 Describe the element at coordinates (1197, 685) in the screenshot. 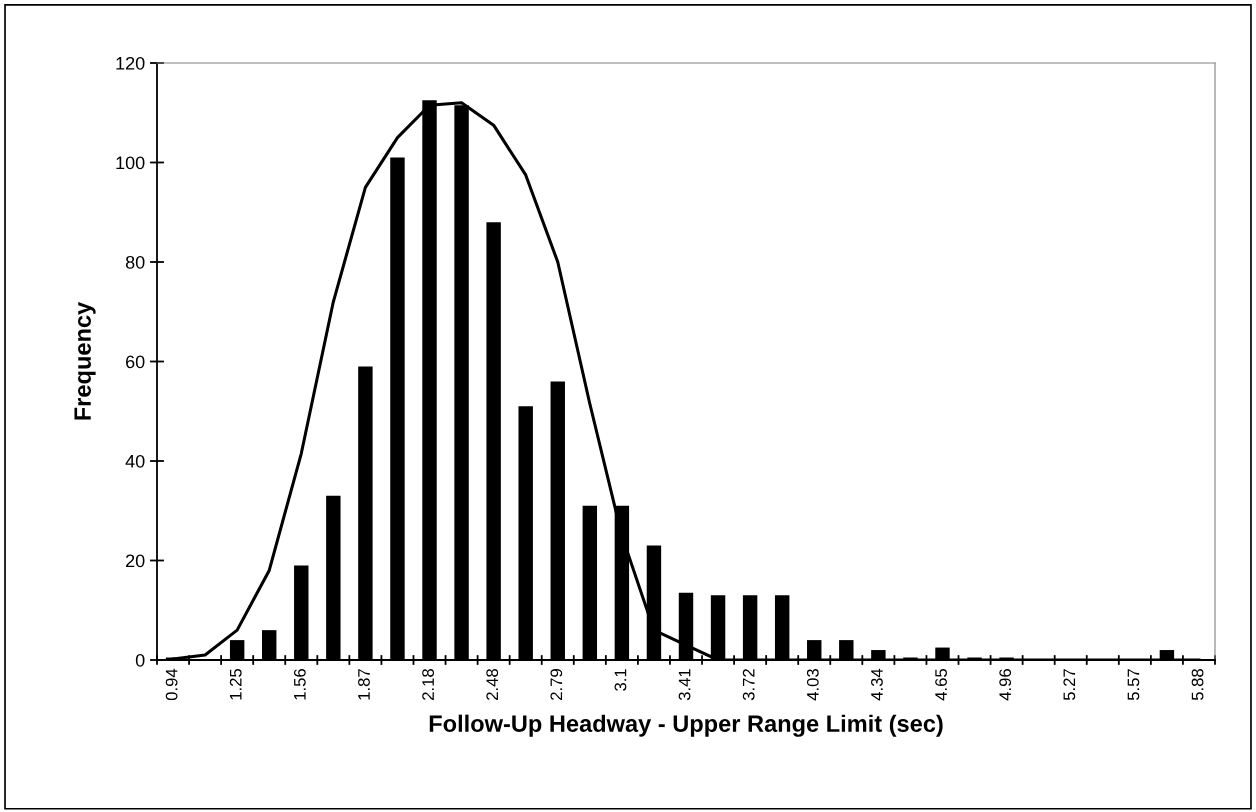

I see `x-tick-label: 5.88` at that location.